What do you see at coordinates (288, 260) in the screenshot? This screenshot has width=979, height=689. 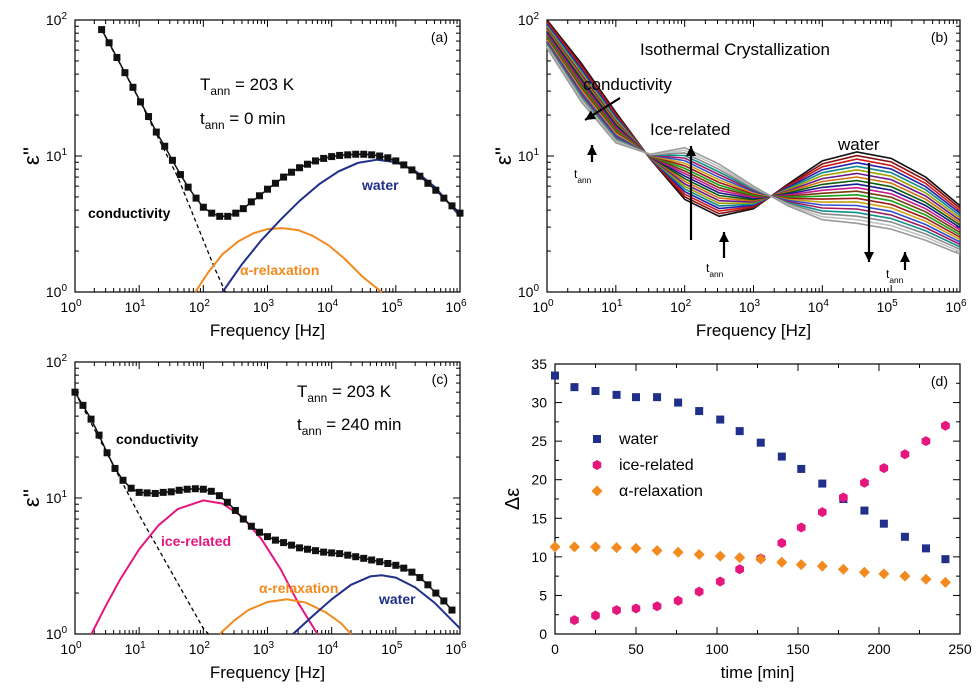 I see `alpha-relaxation-curve` at bounding box center [288, 260].